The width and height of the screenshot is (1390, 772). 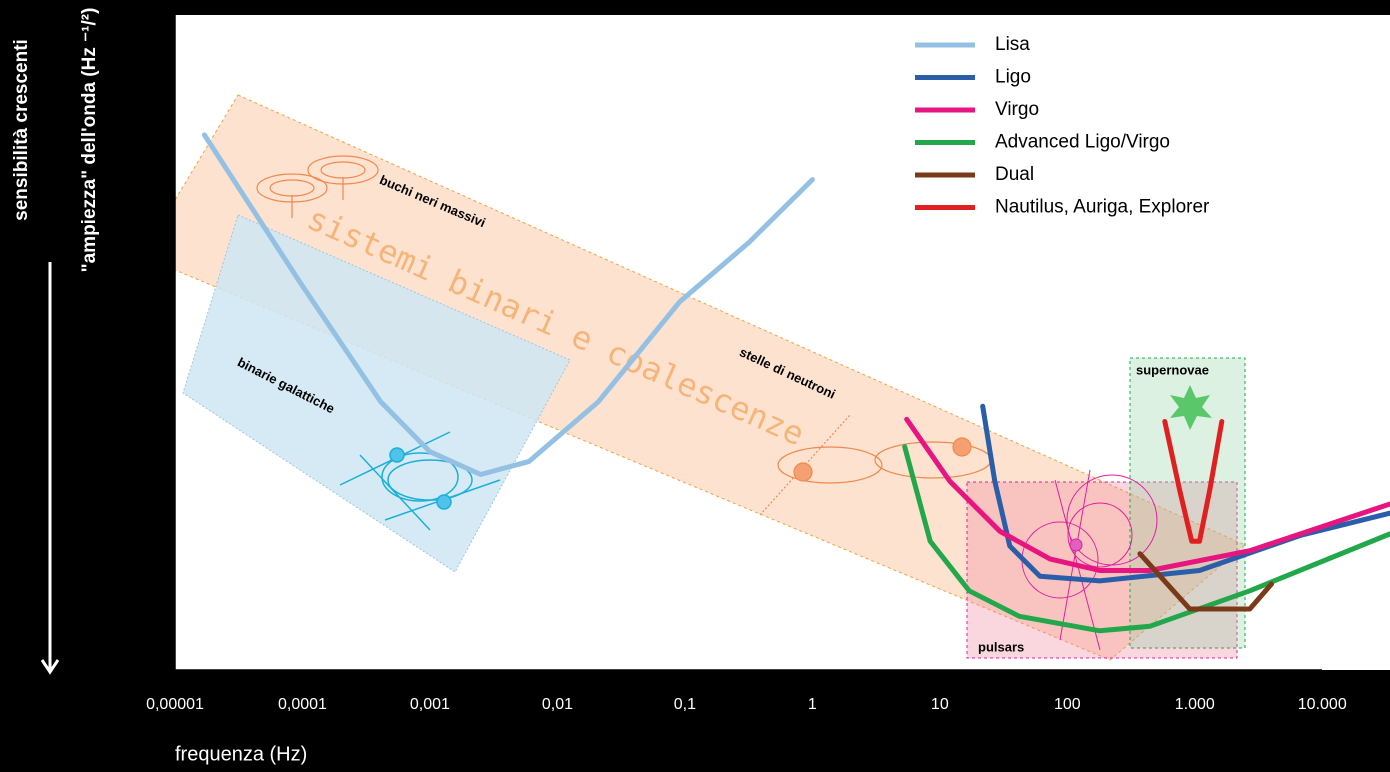 I want to click on legend-label: Ligo, so click(x=1013, y=77).